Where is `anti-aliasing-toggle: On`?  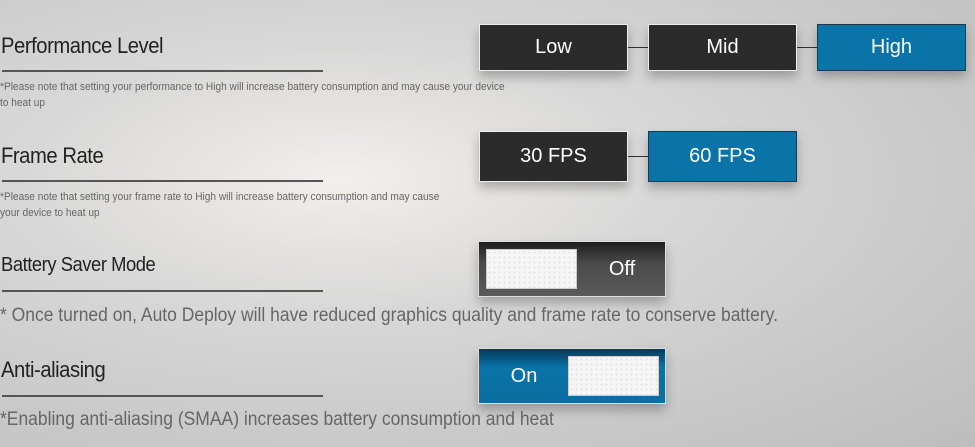
anti-aliasing-toggle: On is located at coordinates (572, 376).